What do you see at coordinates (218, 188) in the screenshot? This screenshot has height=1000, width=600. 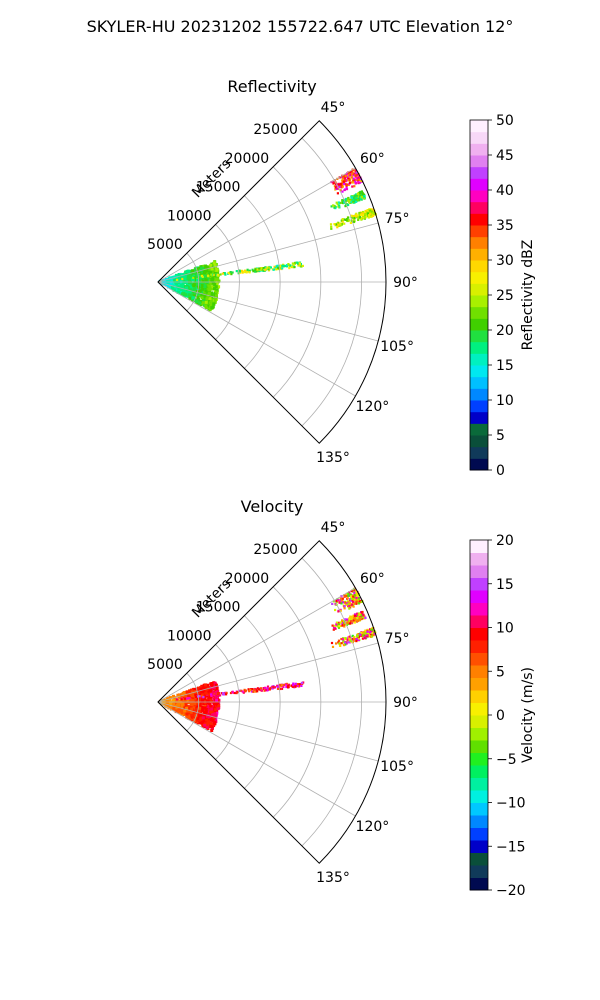 I see `range-tick-label: 15000` at bounding box center [218, 188].